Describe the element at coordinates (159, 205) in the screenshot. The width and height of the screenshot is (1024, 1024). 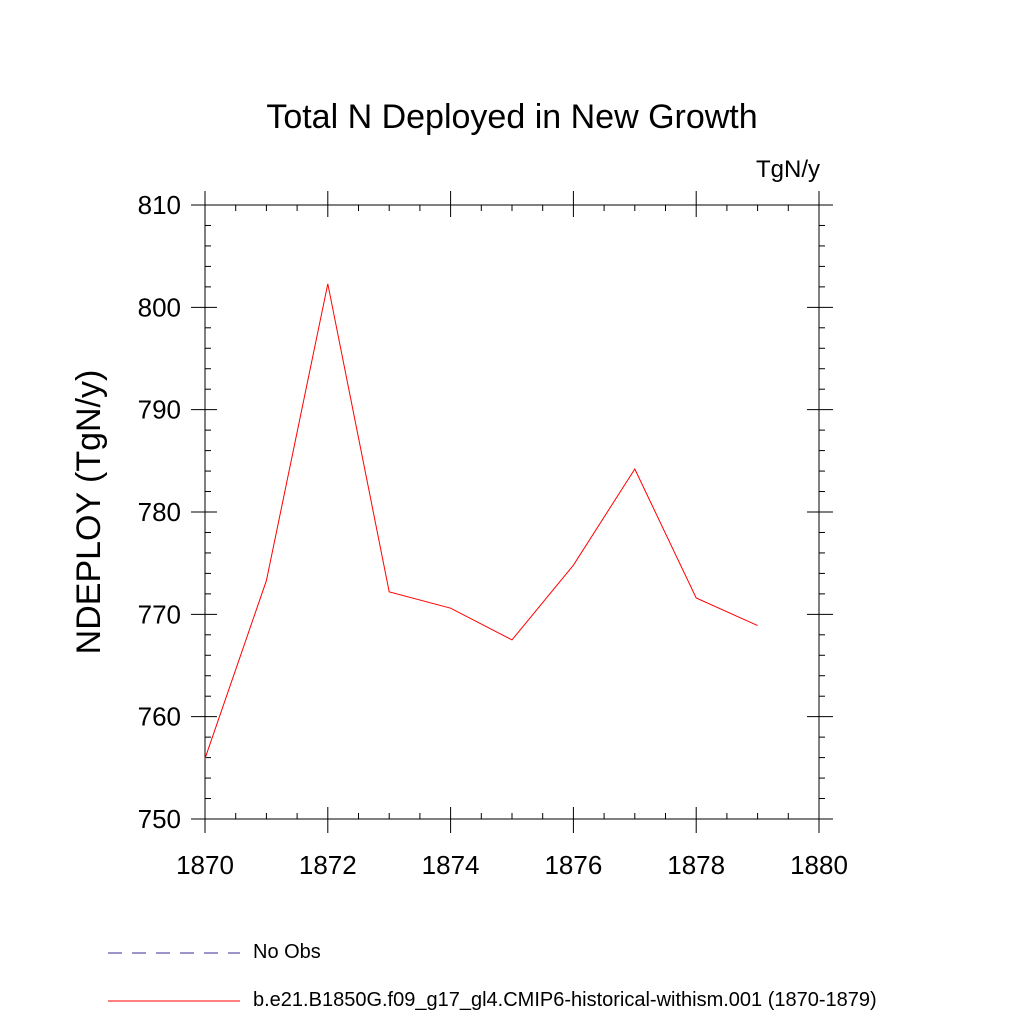
I see `y-tick-label: 810` at that location.